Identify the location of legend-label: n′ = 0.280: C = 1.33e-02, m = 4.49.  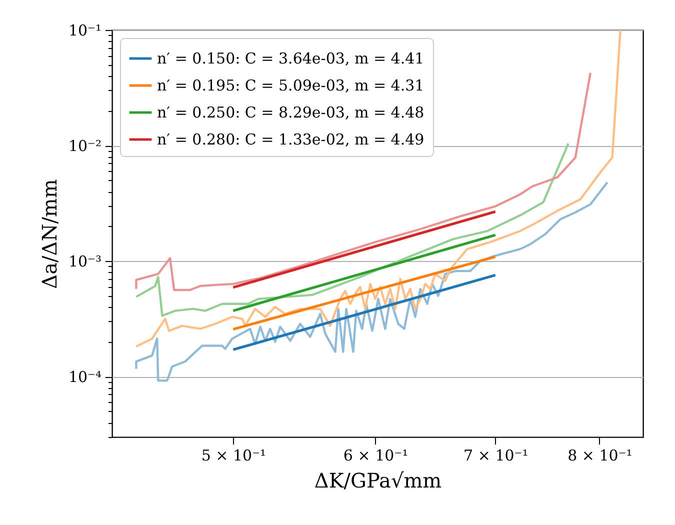
(290, 139).